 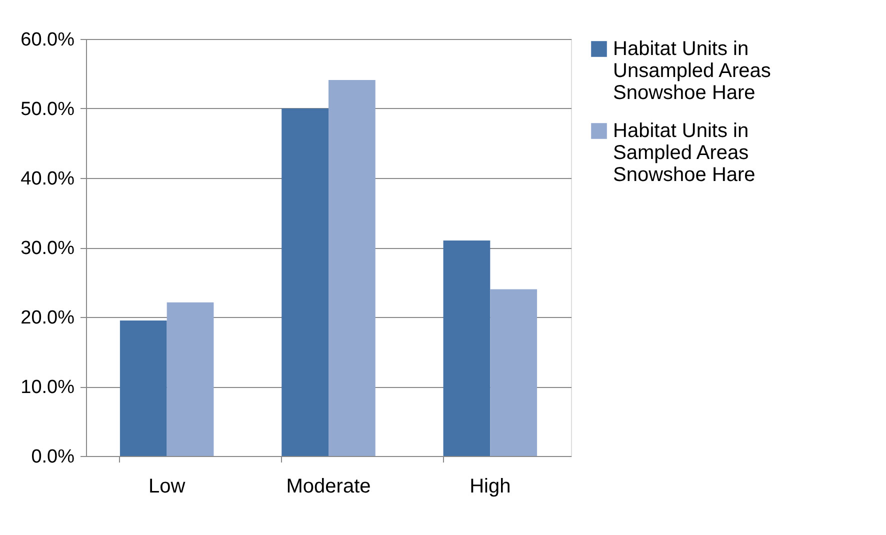 I want to click on y-tick-label: 10.0%, so click(x=47, y=387).